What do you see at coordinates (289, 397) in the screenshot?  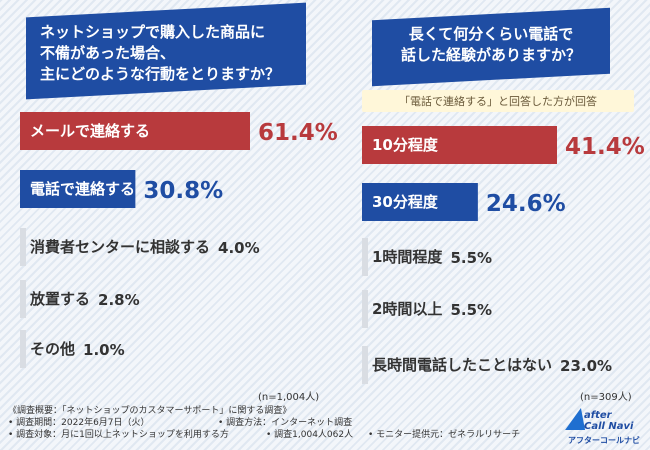 I see `n-label-left: (n=1,004人)` at bounding box center [289, 397].